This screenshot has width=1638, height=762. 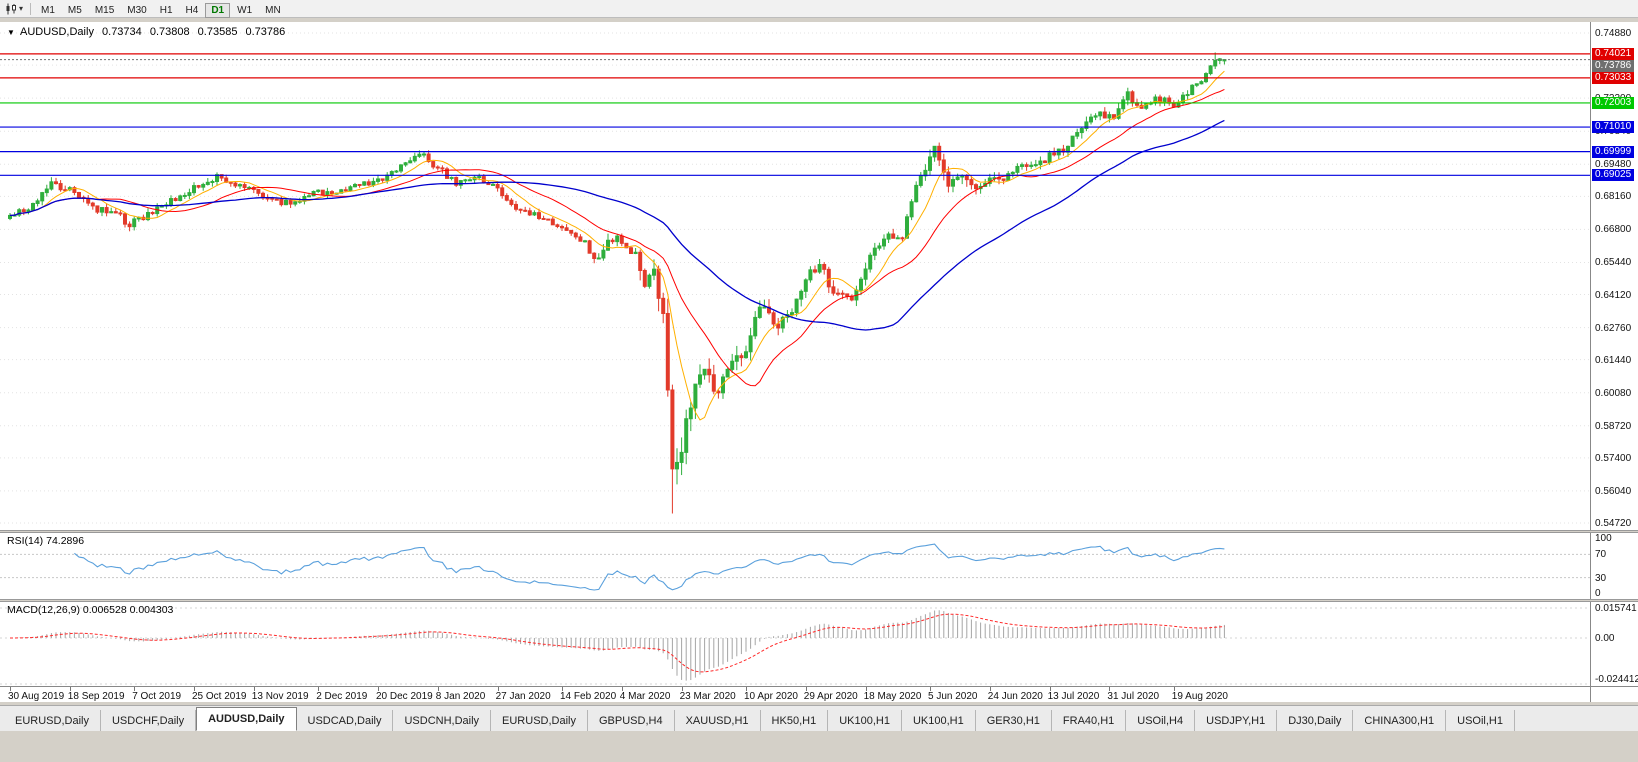 What do you see at coordinates (523, 696) in the screenshot?
I see `time-axis-label: 27 Jan 2020` at bounding box center [523, 696].